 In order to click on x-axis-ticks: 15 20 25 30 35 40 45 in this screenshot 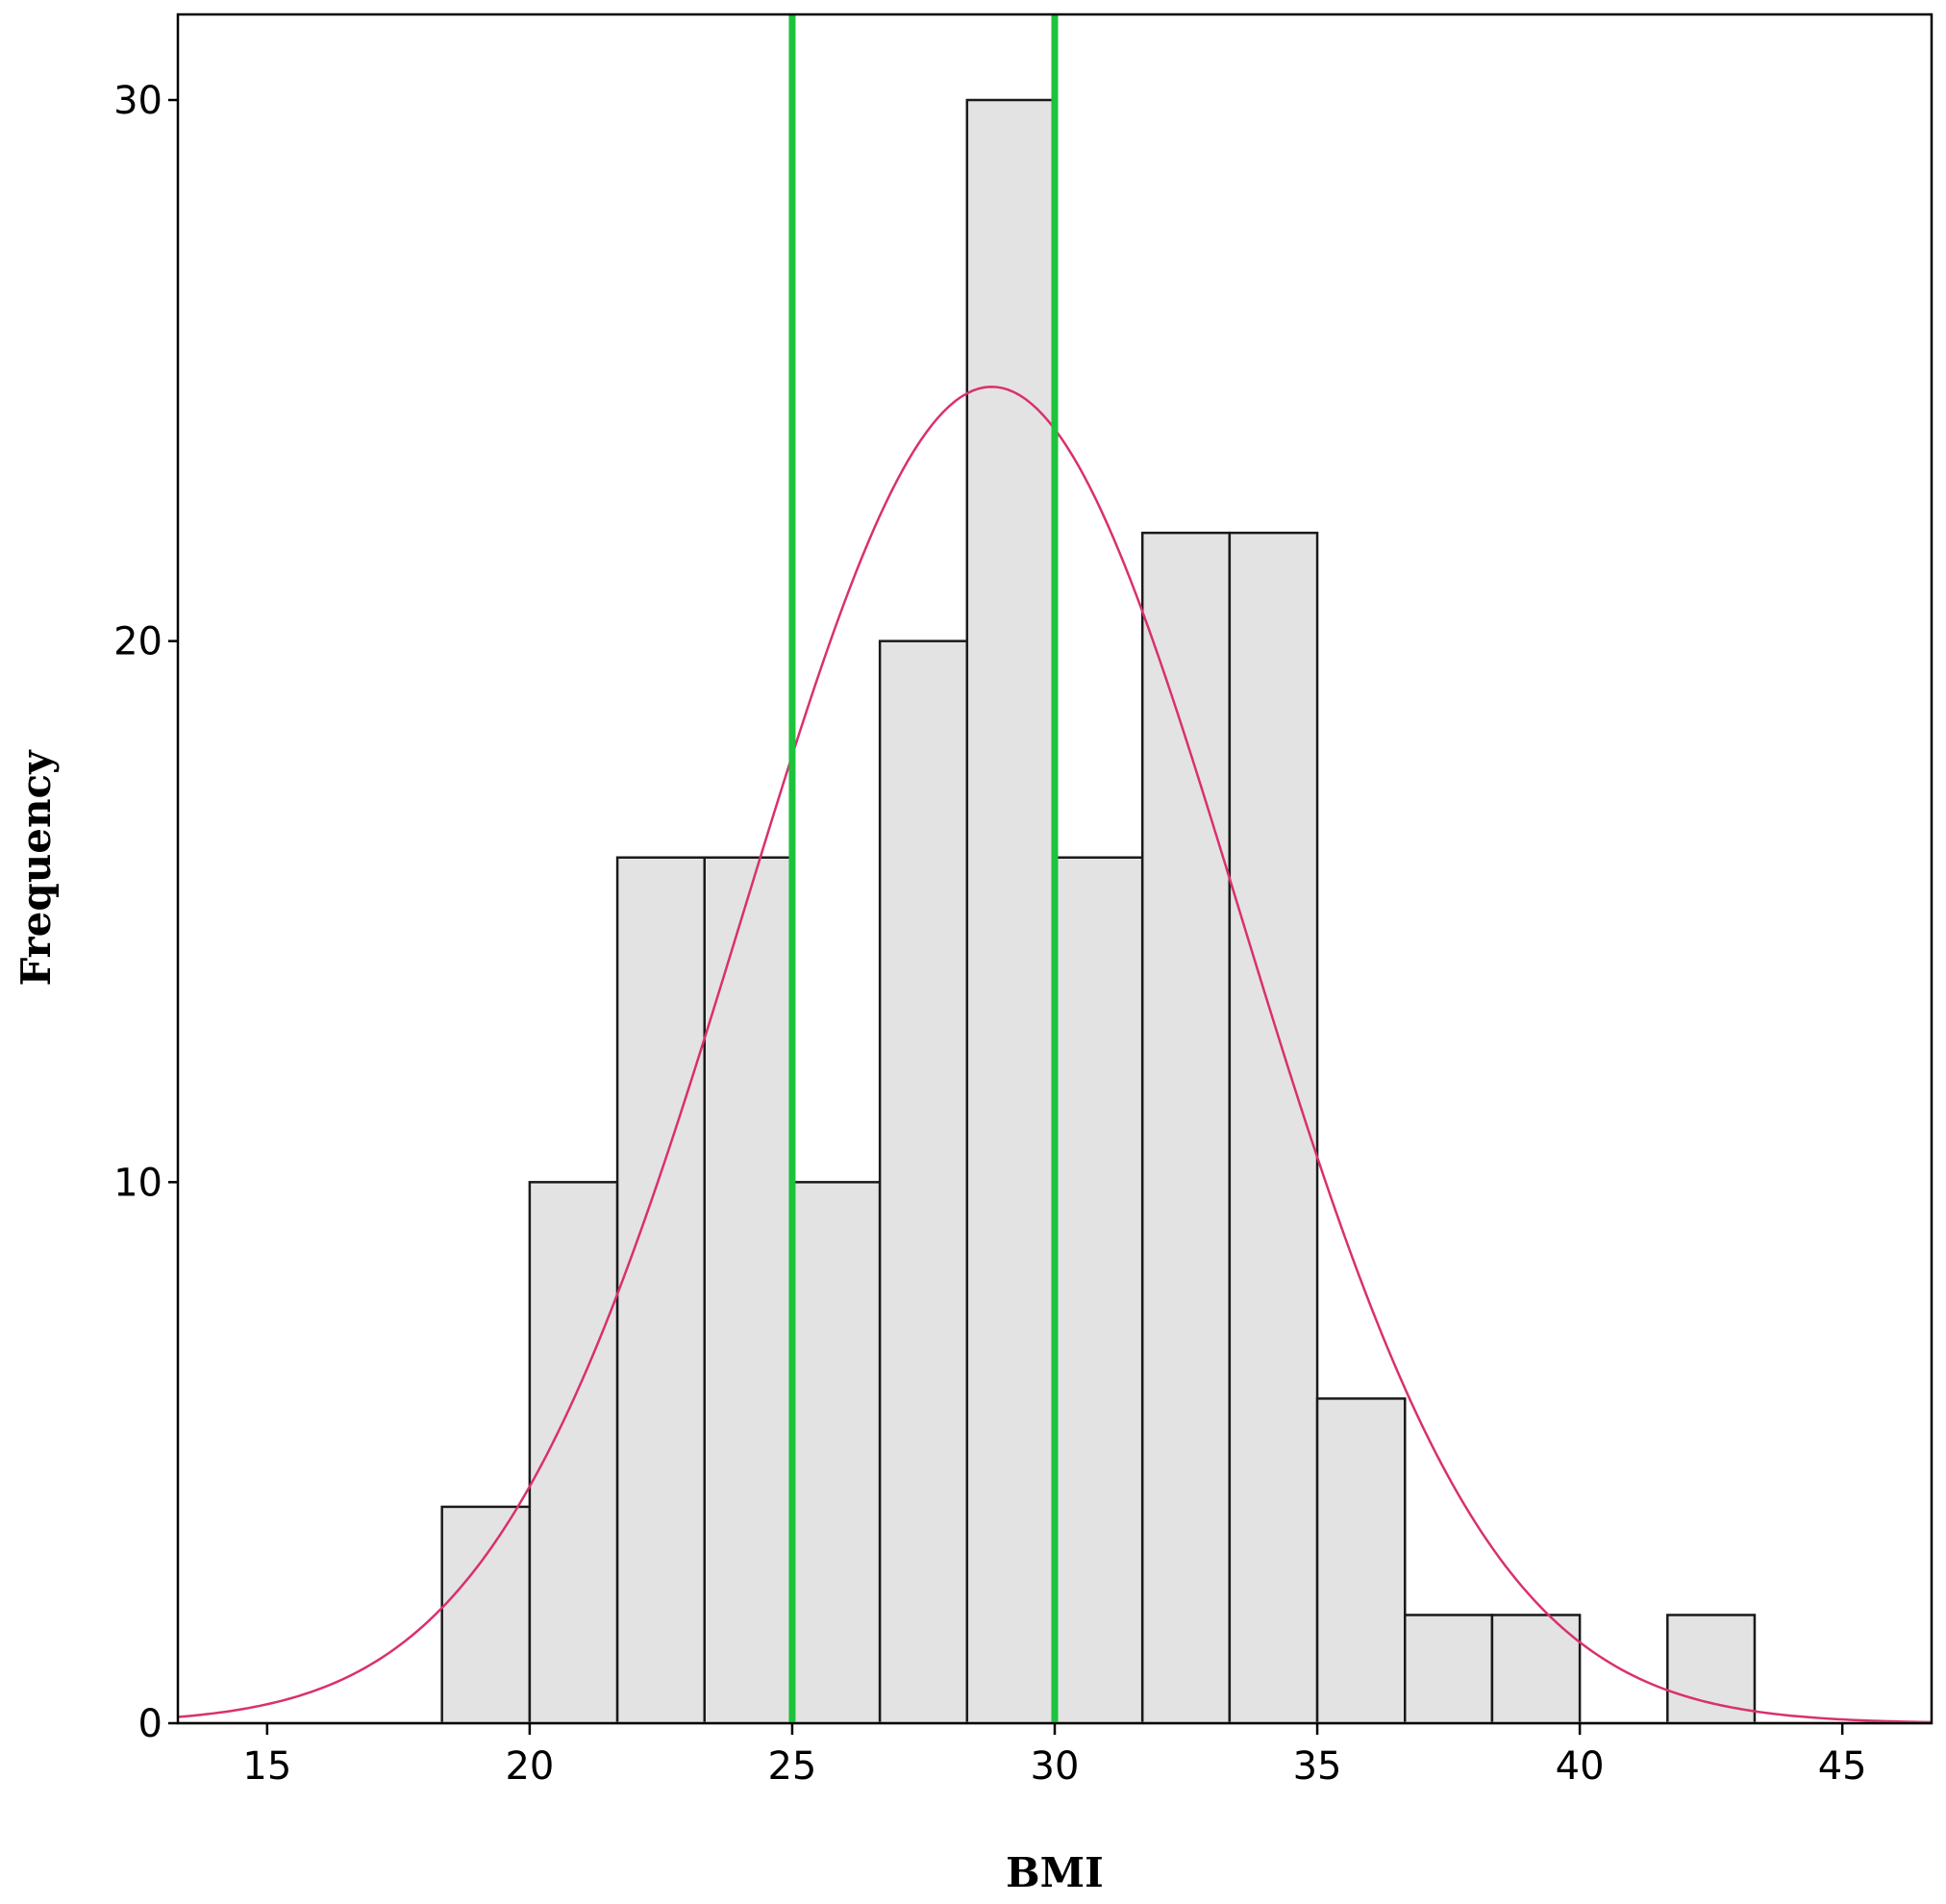, I will do `click(1054, 1756)`.